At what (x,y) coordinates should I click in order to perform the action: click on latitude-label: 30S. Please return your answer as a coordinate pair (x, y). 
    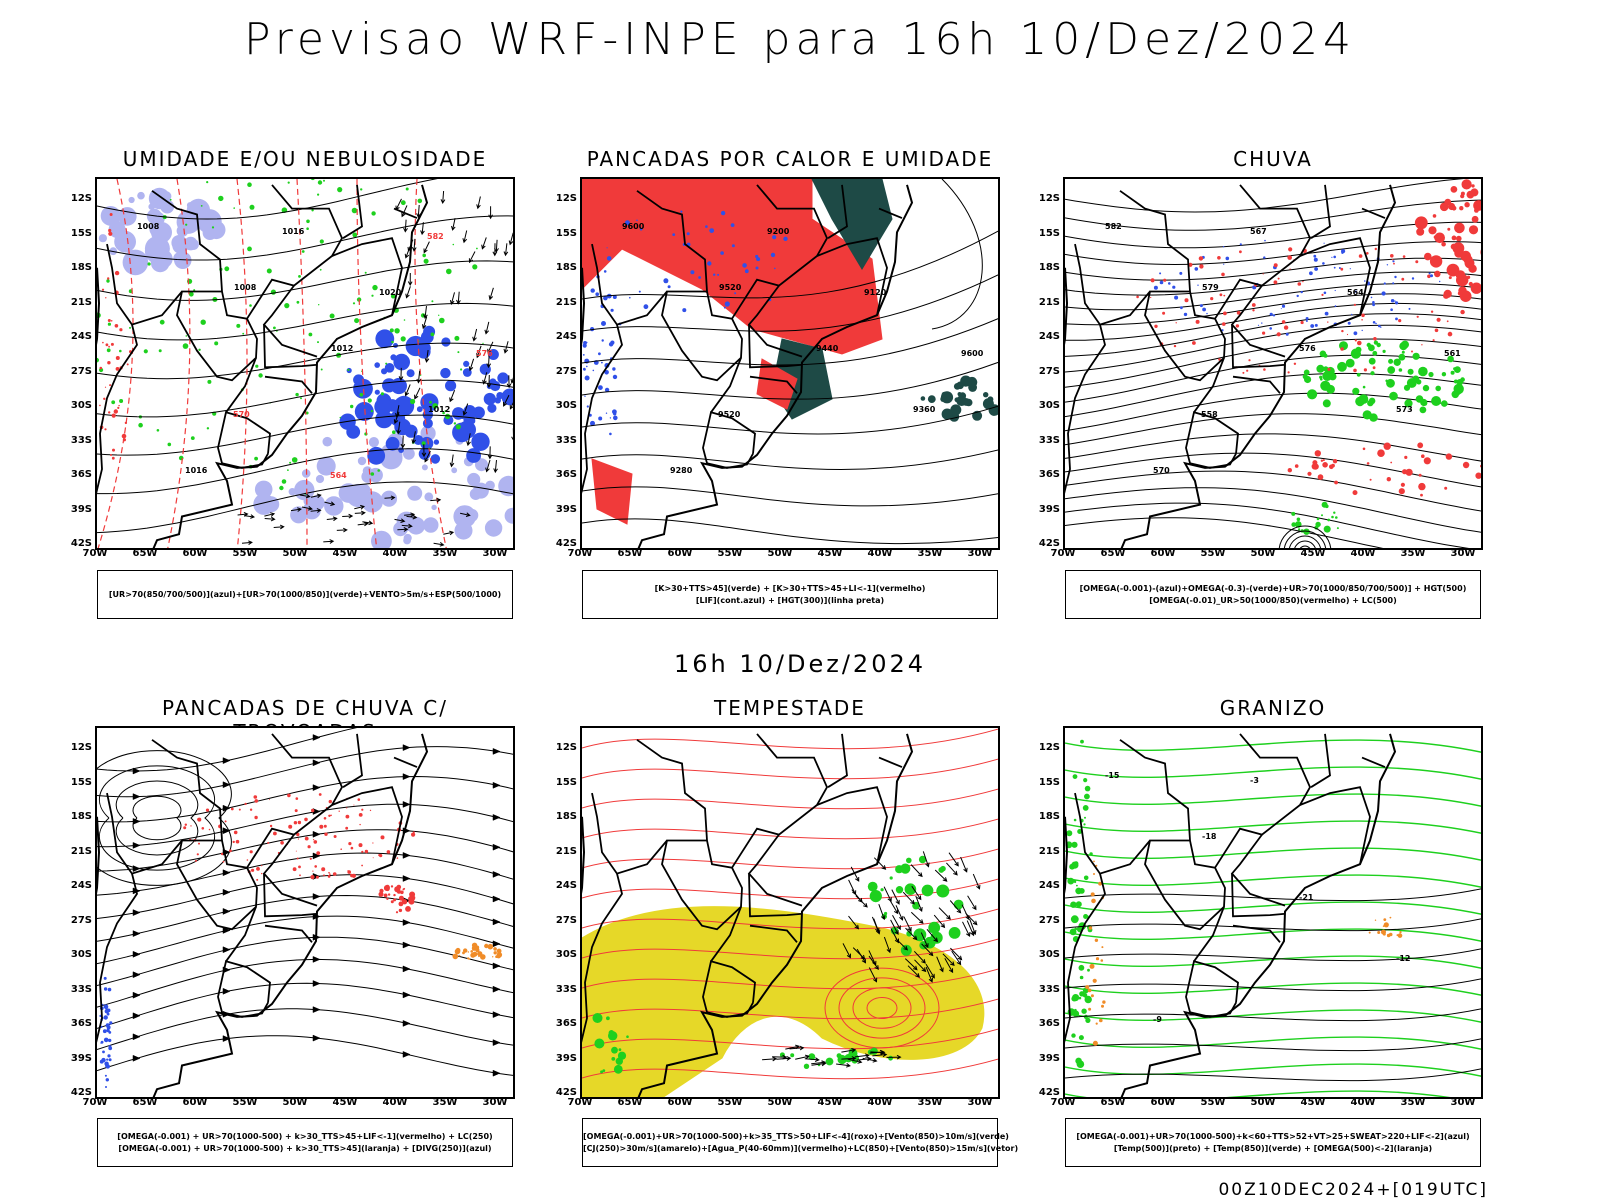
    Looking at the image, I should click on (566, 954).